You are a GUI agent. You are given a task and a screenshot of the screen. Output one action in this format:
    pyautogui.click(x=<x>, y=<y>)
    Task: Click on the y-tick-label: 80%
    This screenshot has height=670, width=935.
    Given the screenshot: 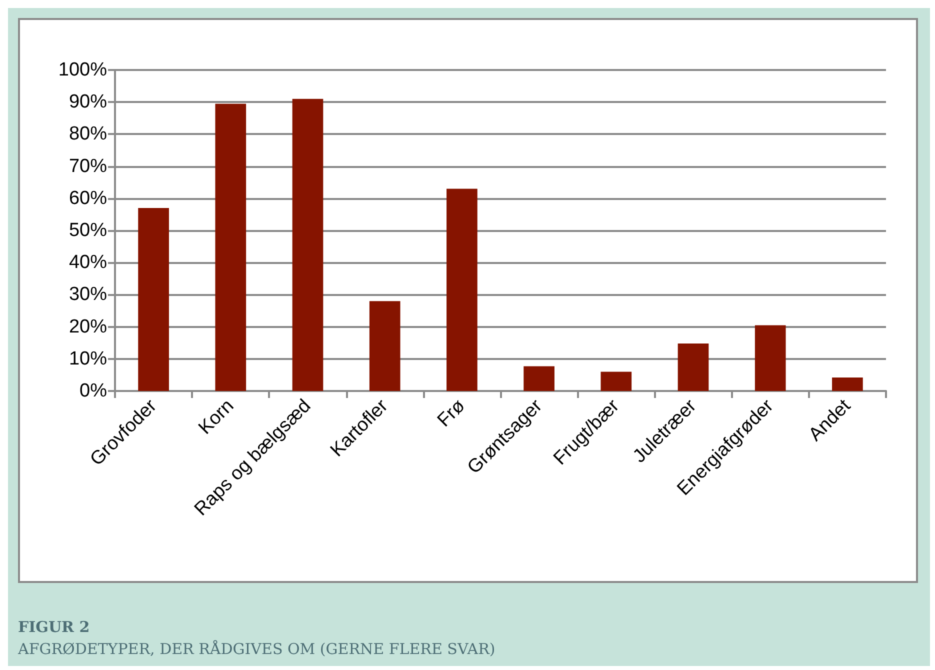 What is the action you would take?
    pyautogui.click(x=88, y=134)
    